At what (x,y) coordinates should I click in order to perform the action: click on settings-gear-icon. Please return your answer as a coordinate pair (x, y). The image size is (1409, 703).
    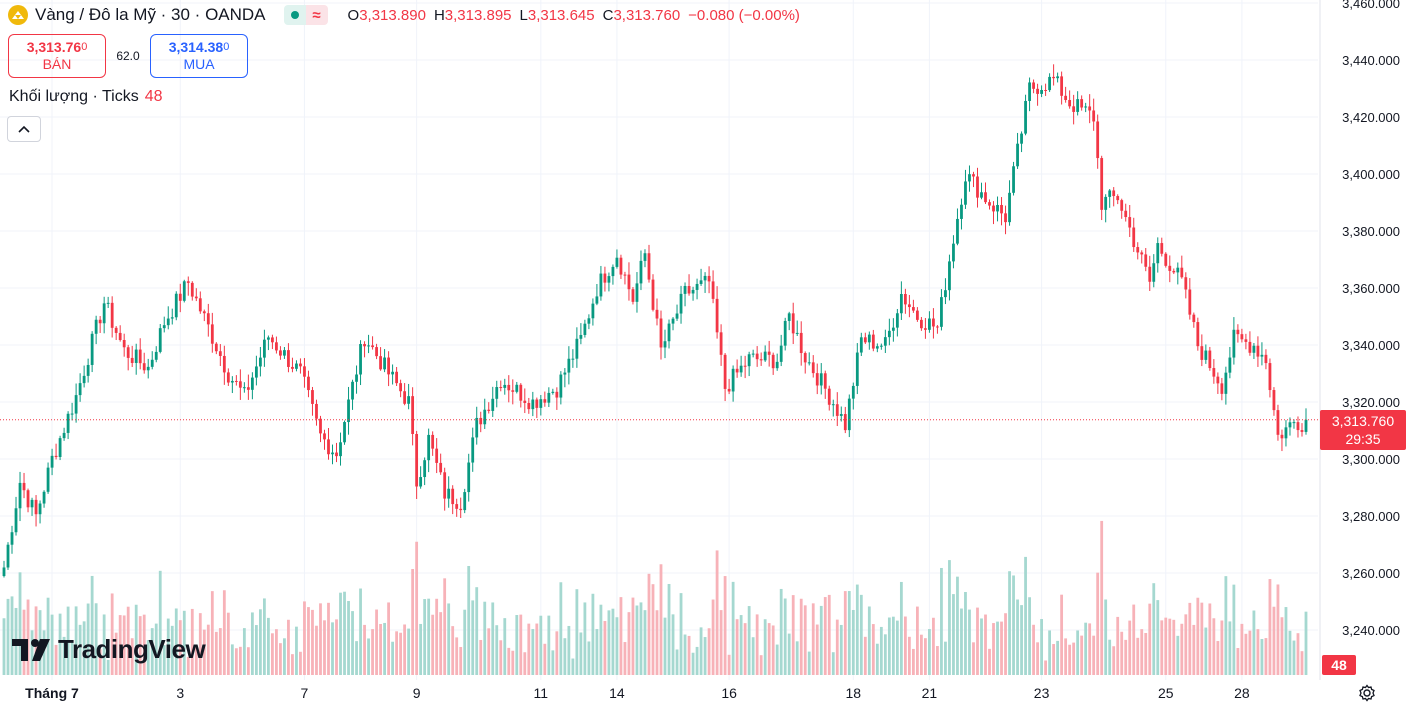
    Looking at the image, I should click on (1367, 693).